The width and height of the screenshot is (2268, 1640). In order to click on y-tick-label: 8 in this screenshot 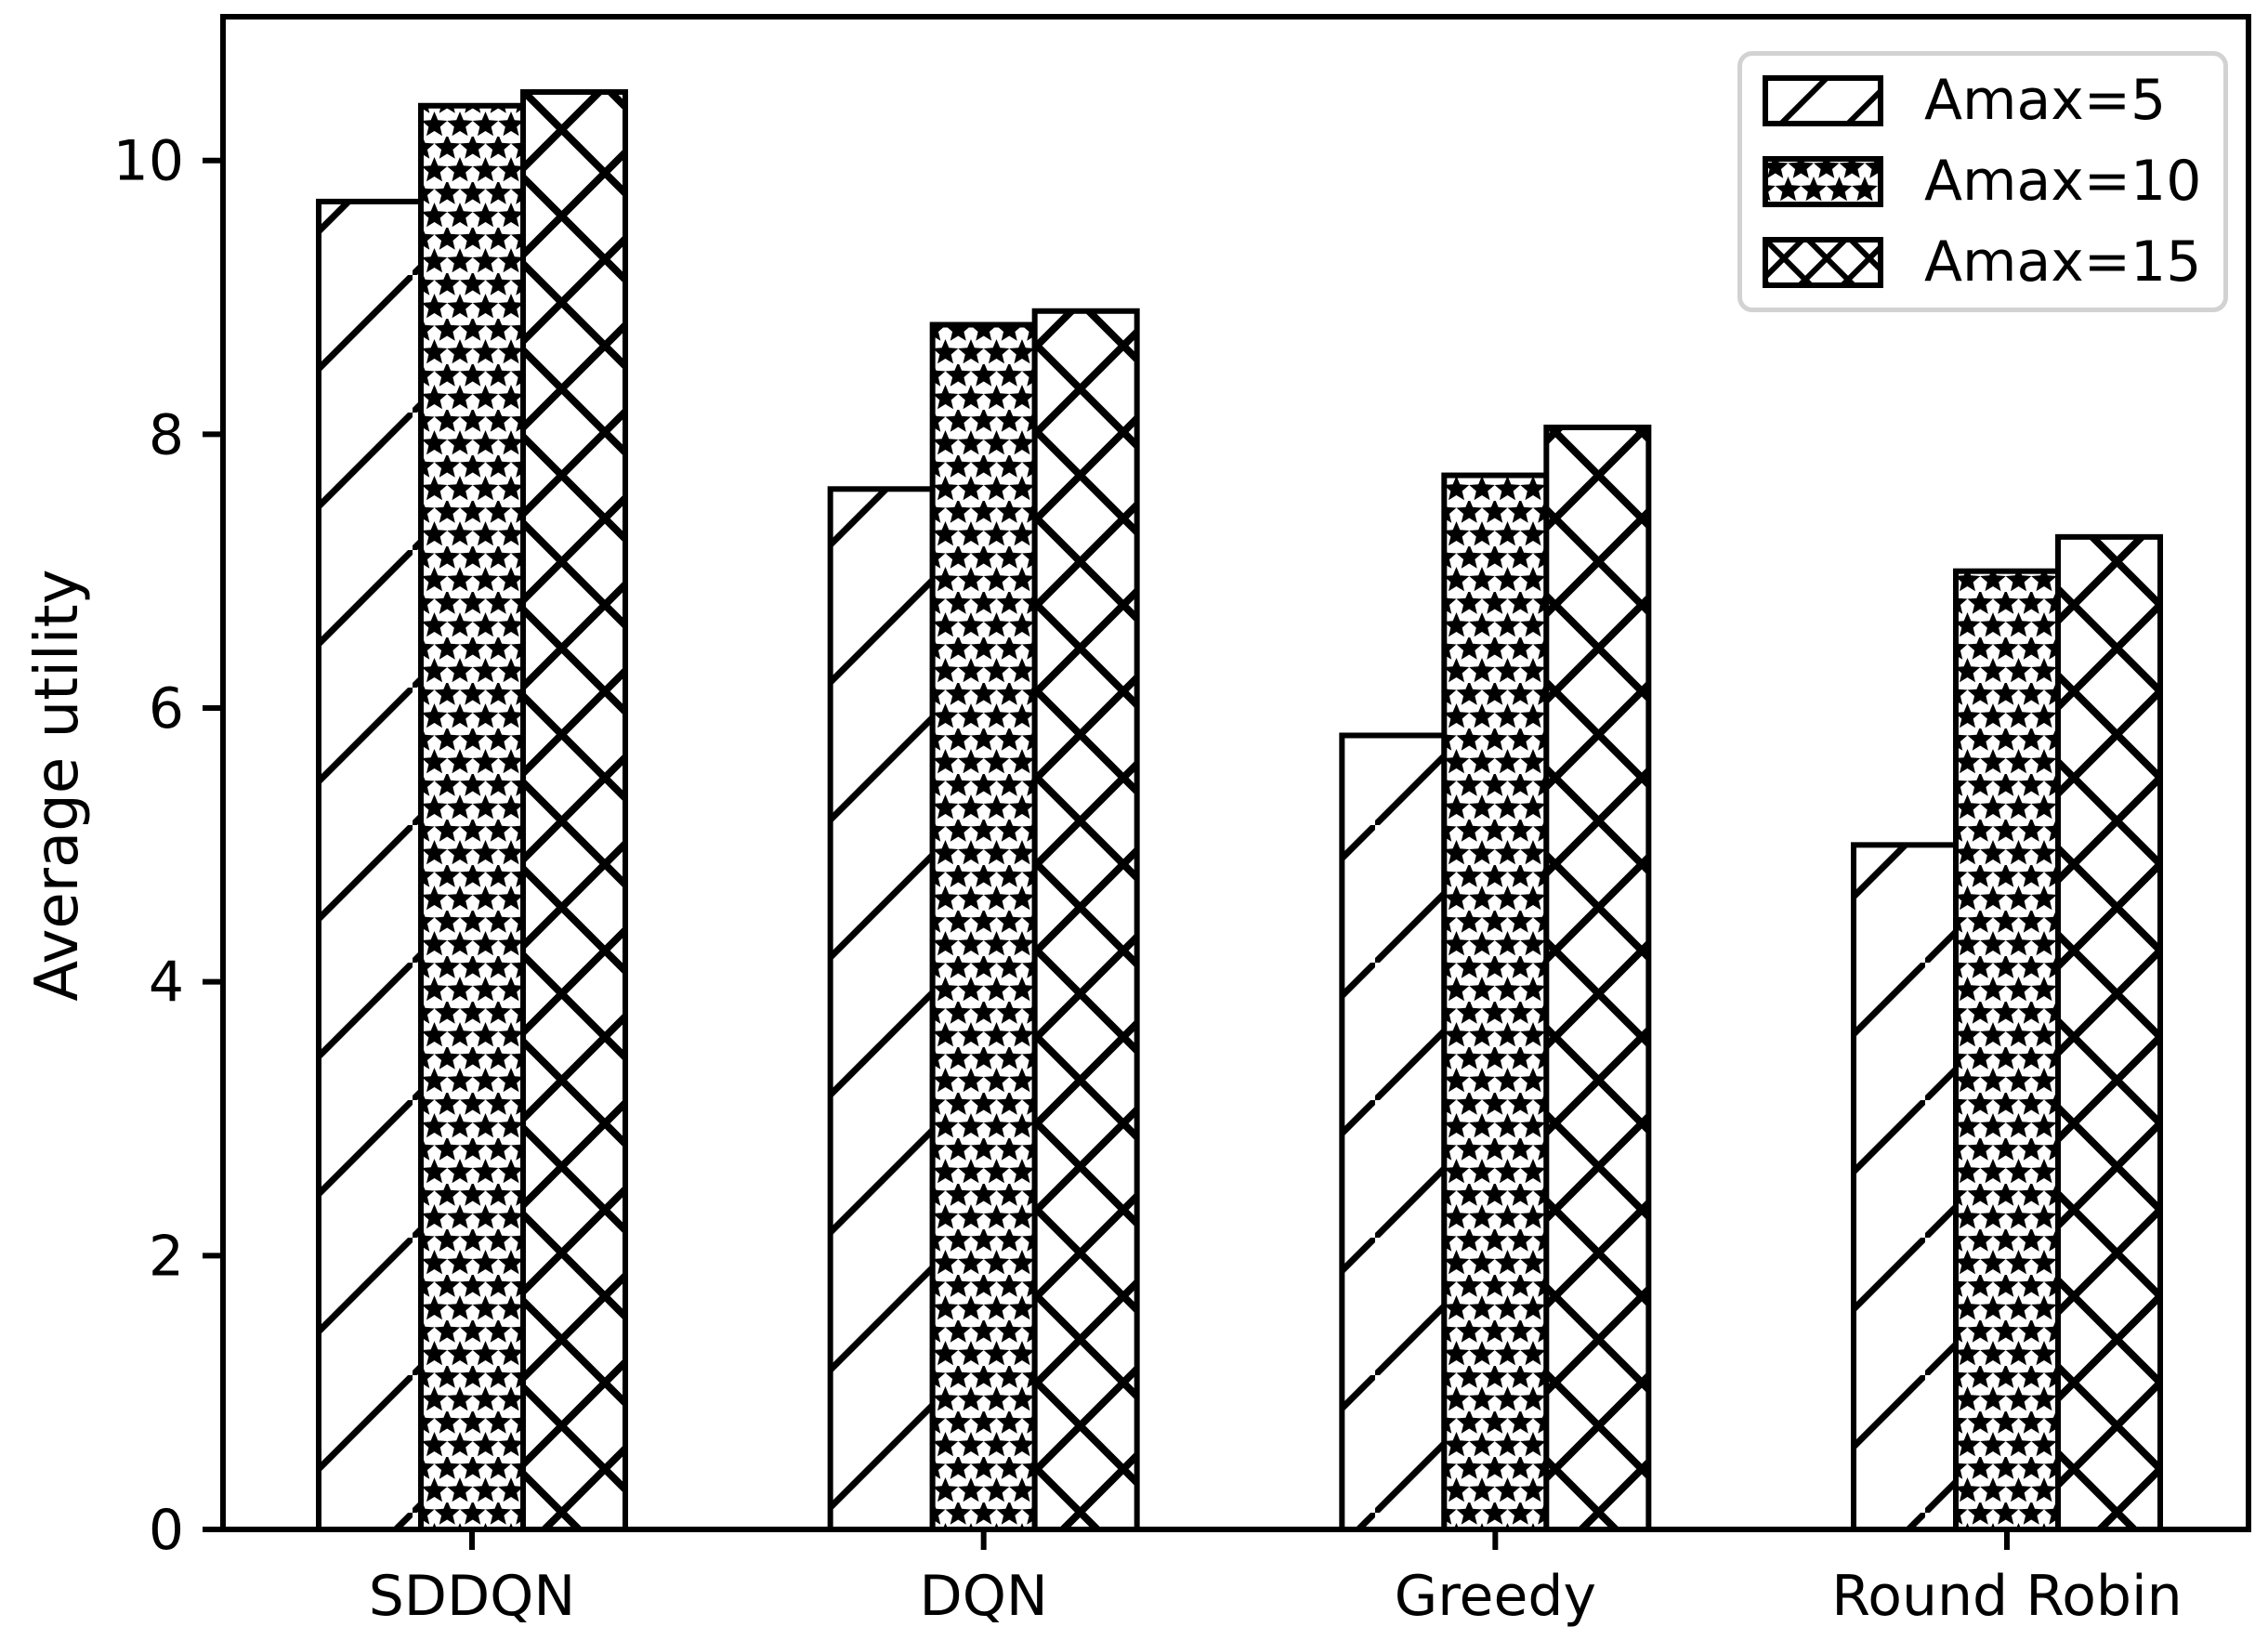, I will do `click(166, 434)`.